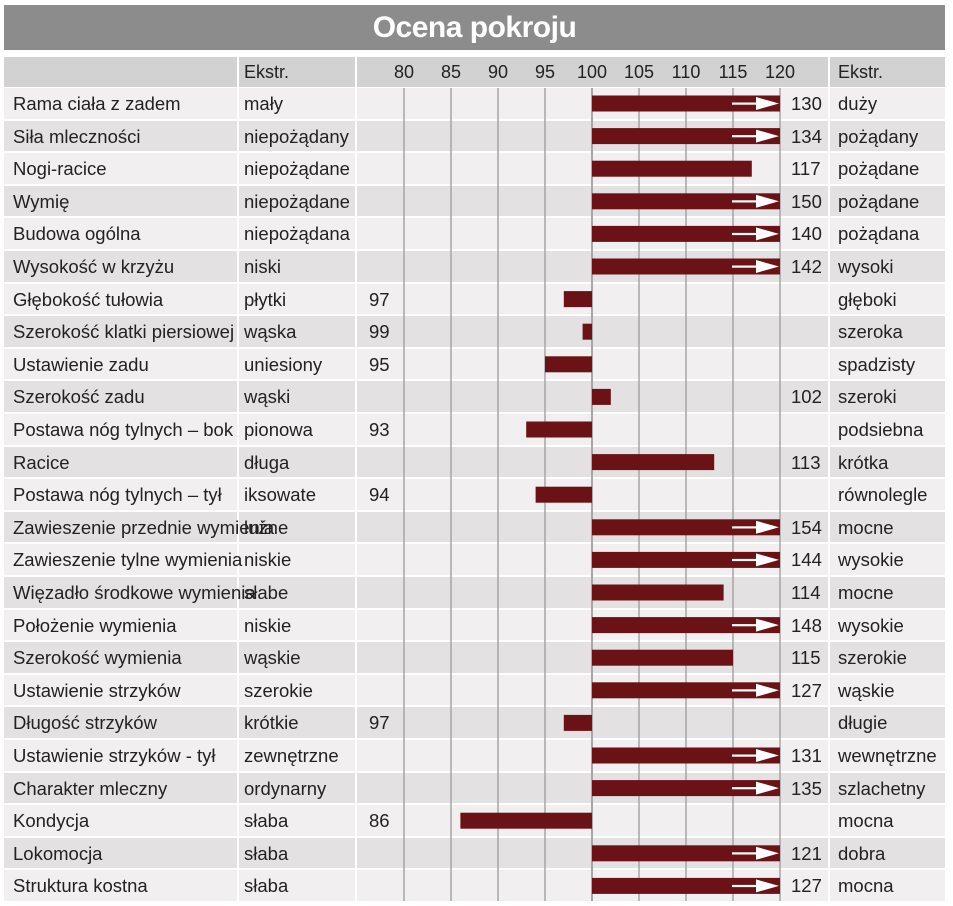 The height and width of the screenshot is (906, 953). Describe the element at coordinates (264, 103) in the screenshot. I see `low-extreme-label: mały` at that location.